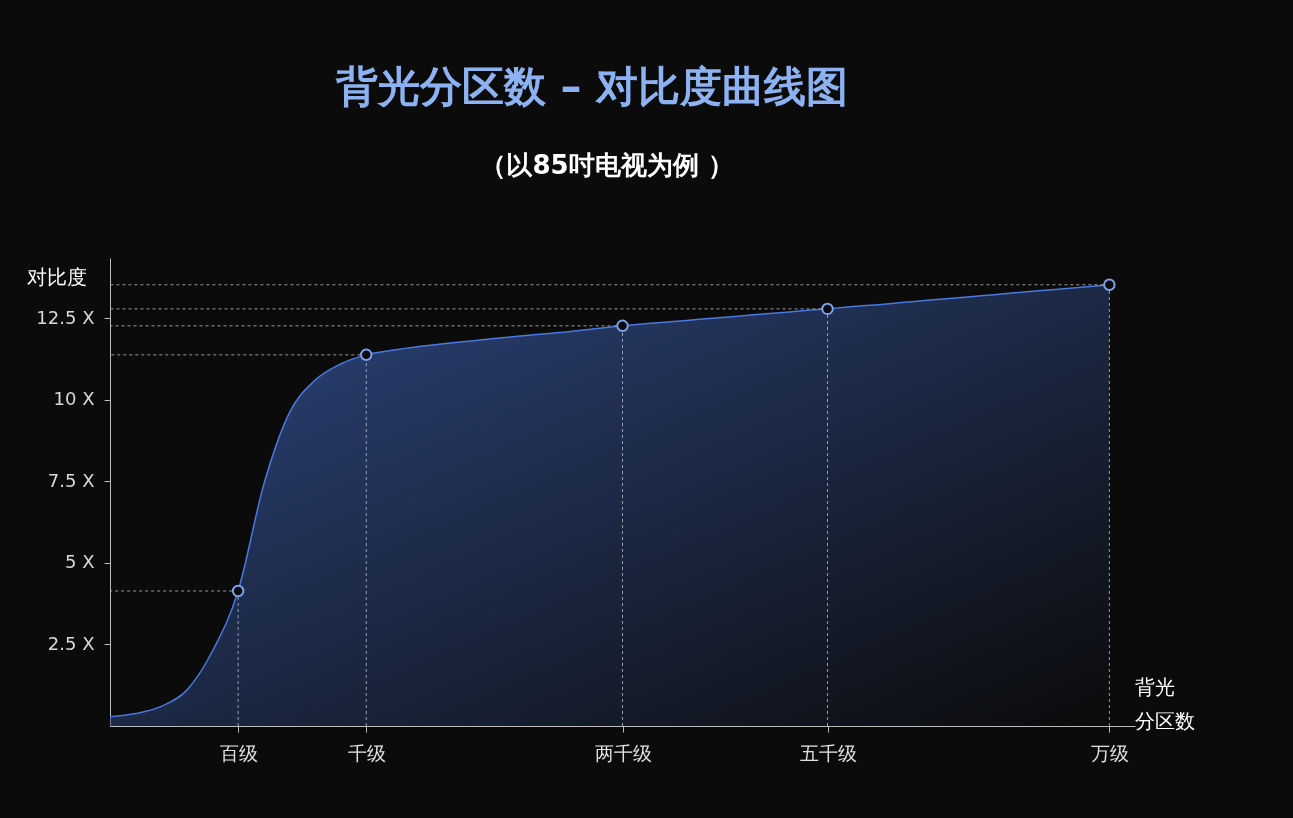 The image size is (1293, 818). Describe the element at coordinates (74, 399) in the screenshot. I see `y-tick-label: 10 X` at that location.